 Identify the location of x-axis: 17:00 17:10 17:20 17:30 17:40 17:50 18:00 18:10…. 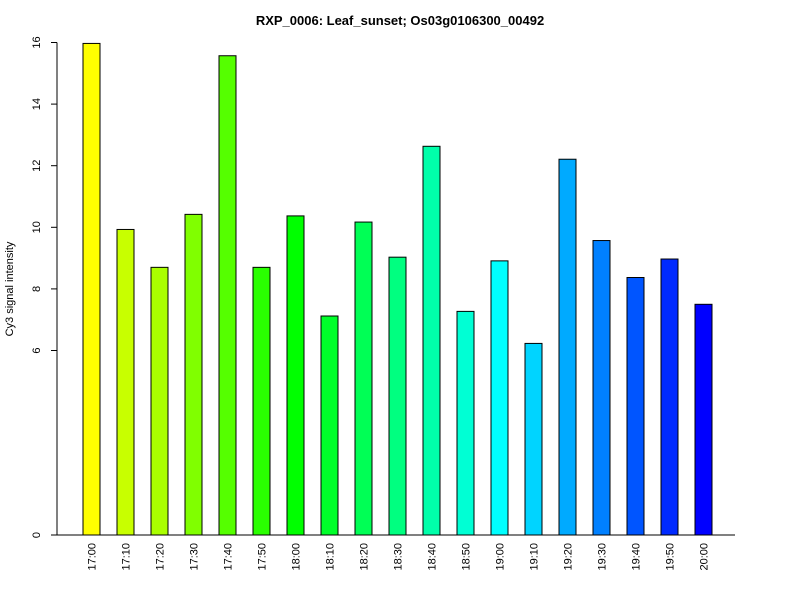
(396, 552).